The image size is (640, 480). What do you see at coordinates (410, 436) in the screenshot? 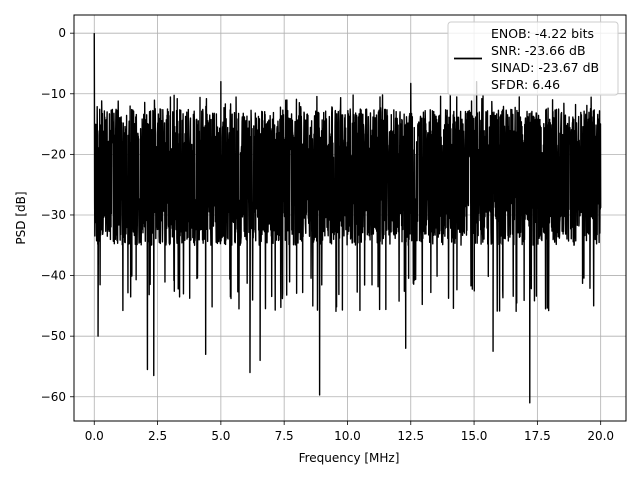
I see `x-tick-label: 12.5` at bounding box center [410, 436].